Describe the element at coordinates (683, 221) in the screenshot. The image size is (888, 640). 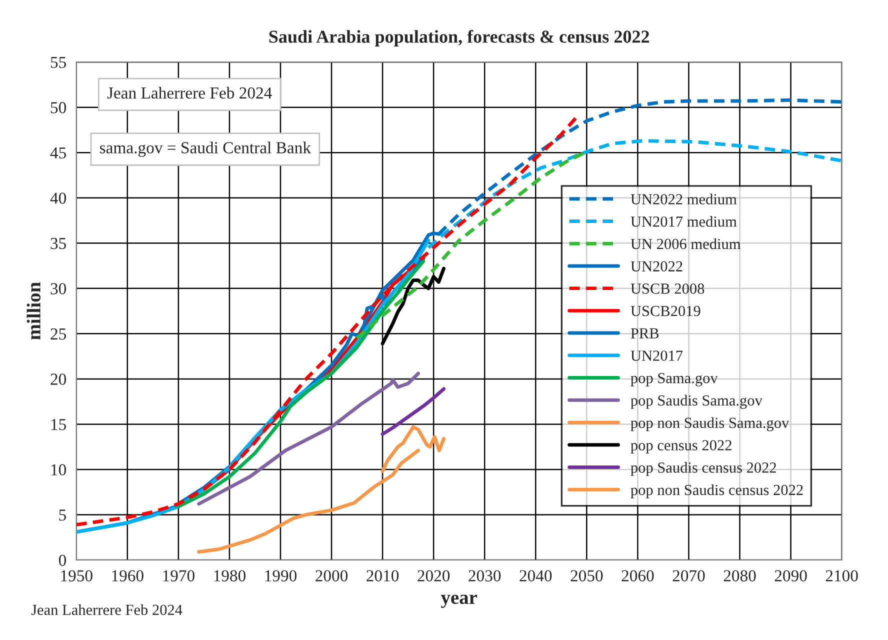
I see `legend-label: UN2017 medium` at that location.